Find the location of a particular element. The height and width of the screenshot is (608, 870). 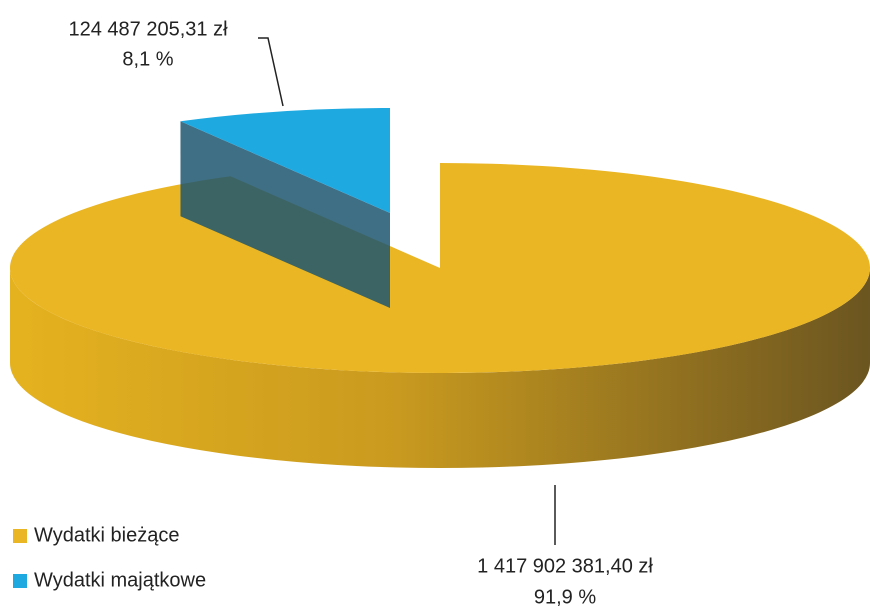

pie-slice is located at coordinates (285, 160).